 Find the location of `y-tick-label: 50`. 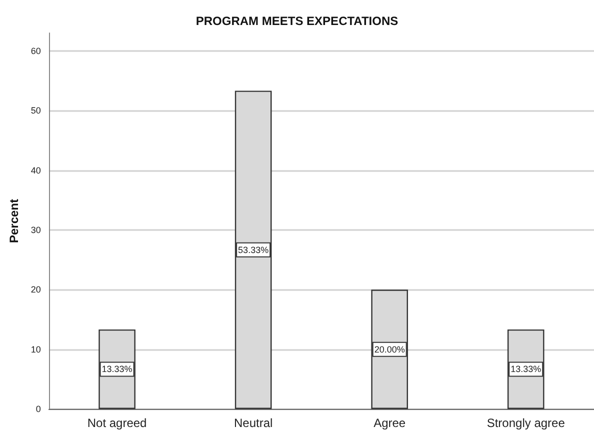

y-tick-label: 50 is located at coordinates (35, 111).